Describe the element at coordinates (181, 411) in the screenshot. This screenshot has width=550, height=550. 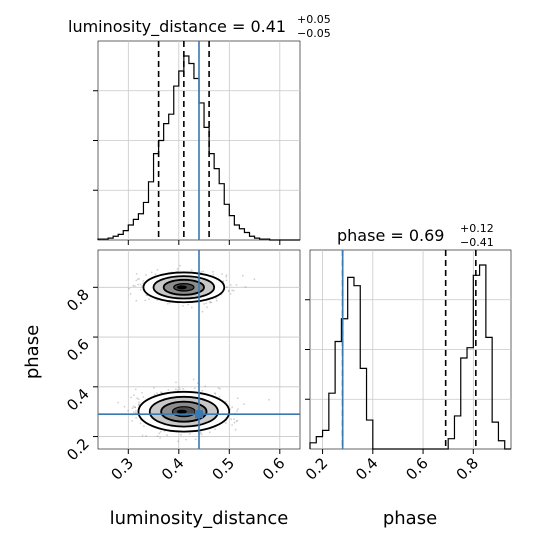
I see `contour-peak` at that location.